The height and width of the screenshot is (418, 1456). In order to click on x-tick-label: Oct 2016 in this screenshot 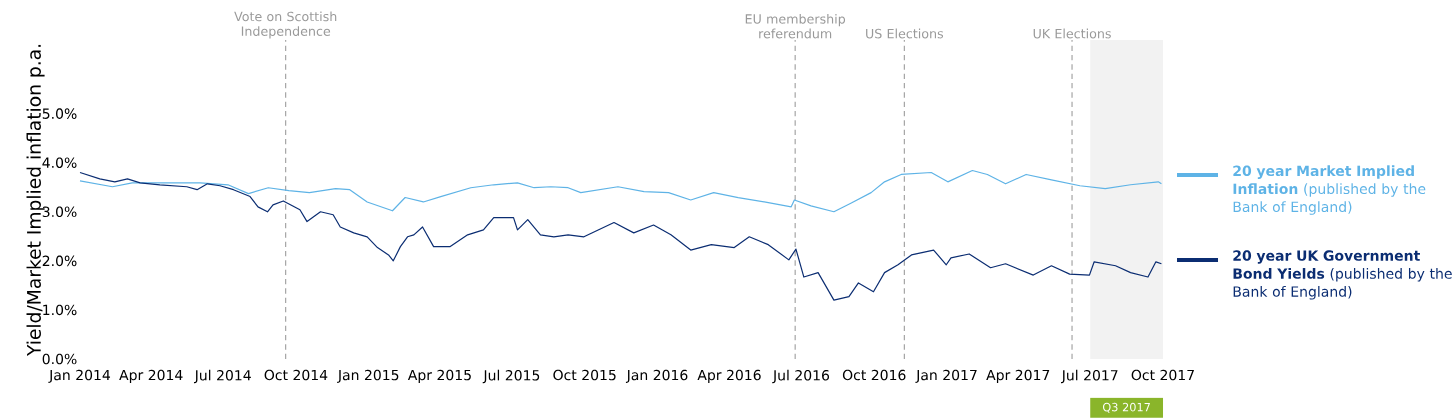, I will do `click(874, 375)`.